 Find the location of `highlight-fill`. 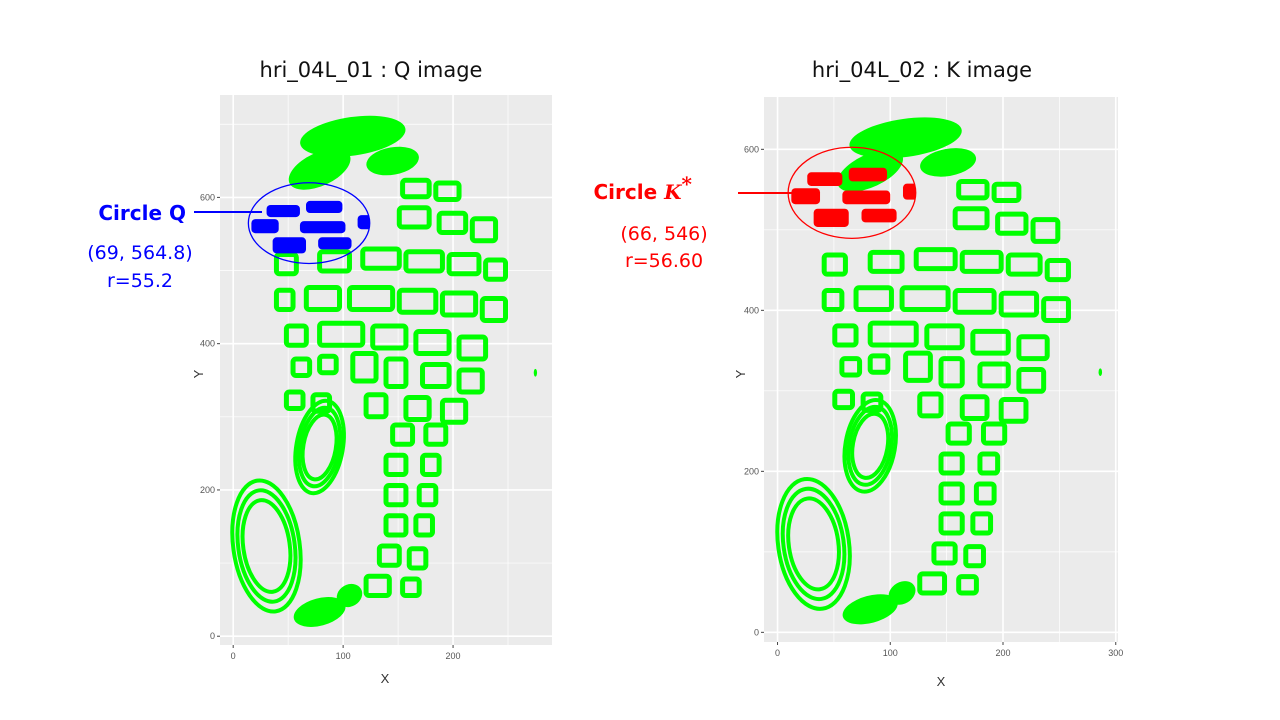

highlight-fill is located at coordinates (310, 227).